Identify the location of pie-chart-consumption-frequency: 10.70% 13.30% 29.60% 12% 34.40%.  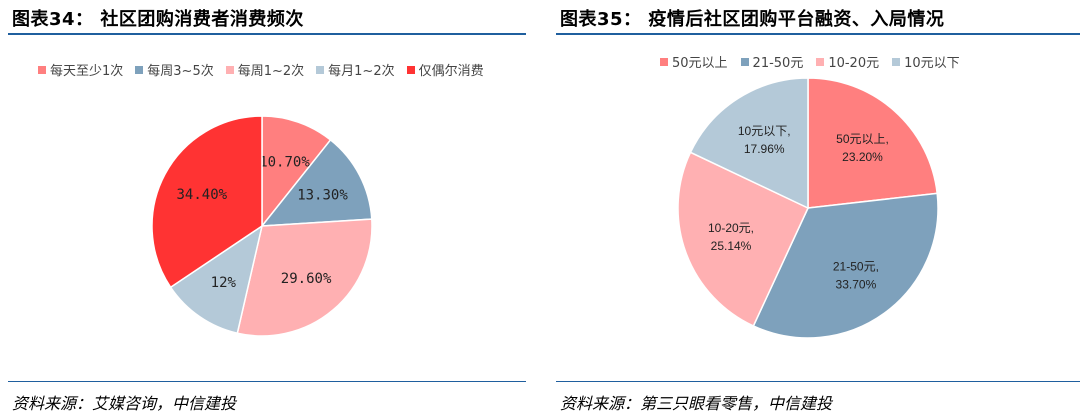
(262, 226).